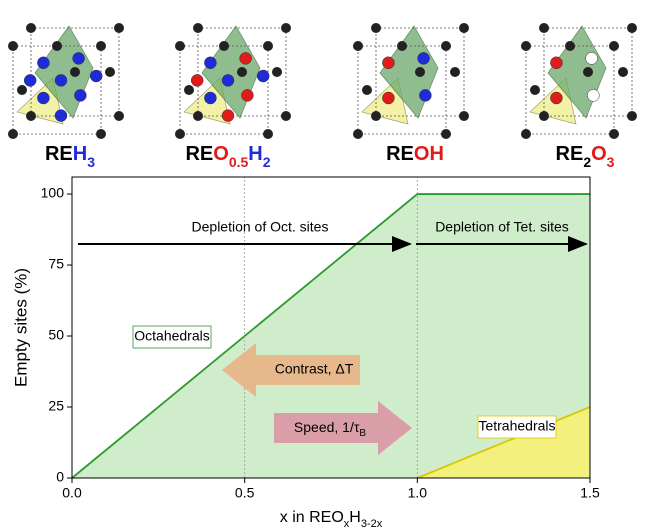  I want to click on annotation: Depletion of Tet. sites, so click(502, 227).